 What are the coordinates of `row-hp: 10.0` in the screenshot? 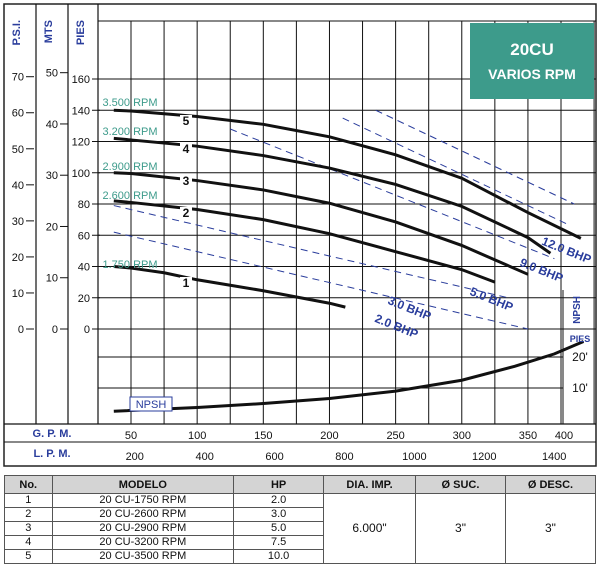 It's located at (279, 556).